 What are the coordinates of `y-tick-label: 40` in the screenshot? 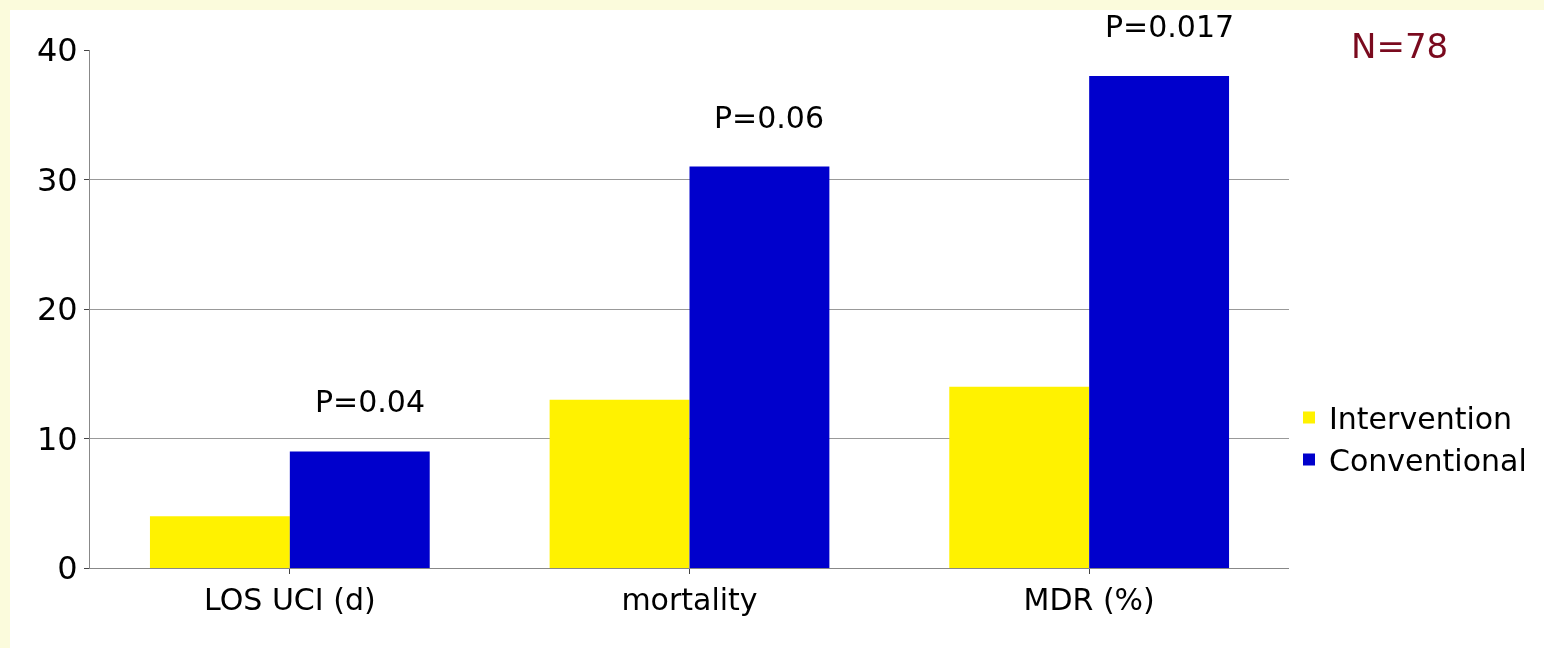 It's located at (57, 50).